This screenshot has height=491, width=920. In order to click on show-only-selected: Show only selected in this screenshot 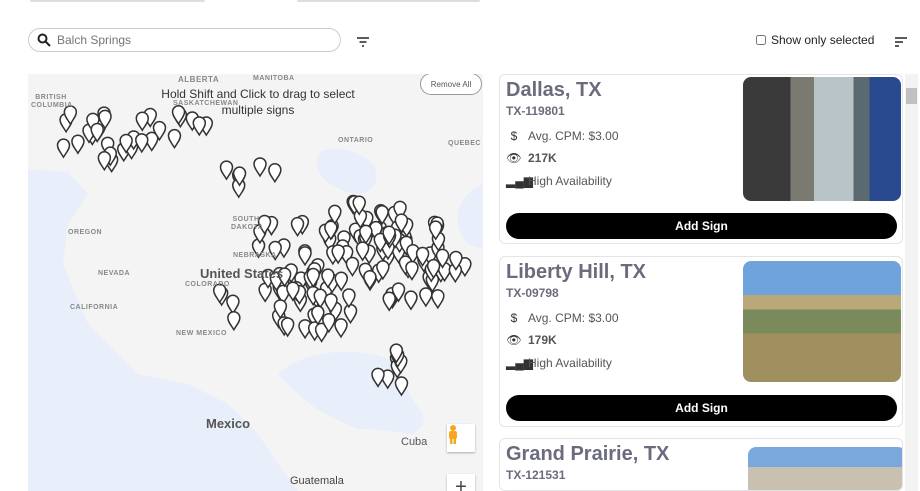, I will do `click(815, 40)`.